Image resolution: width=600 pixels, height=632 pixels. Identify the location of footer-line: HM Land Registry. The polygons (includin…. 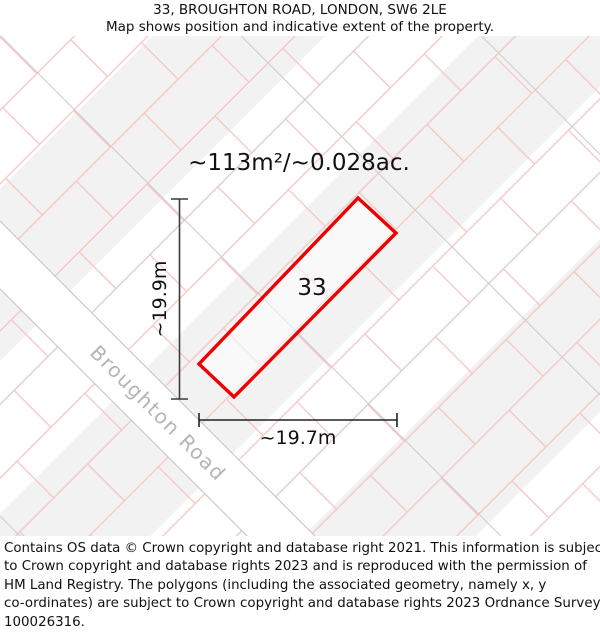
(275, 585).